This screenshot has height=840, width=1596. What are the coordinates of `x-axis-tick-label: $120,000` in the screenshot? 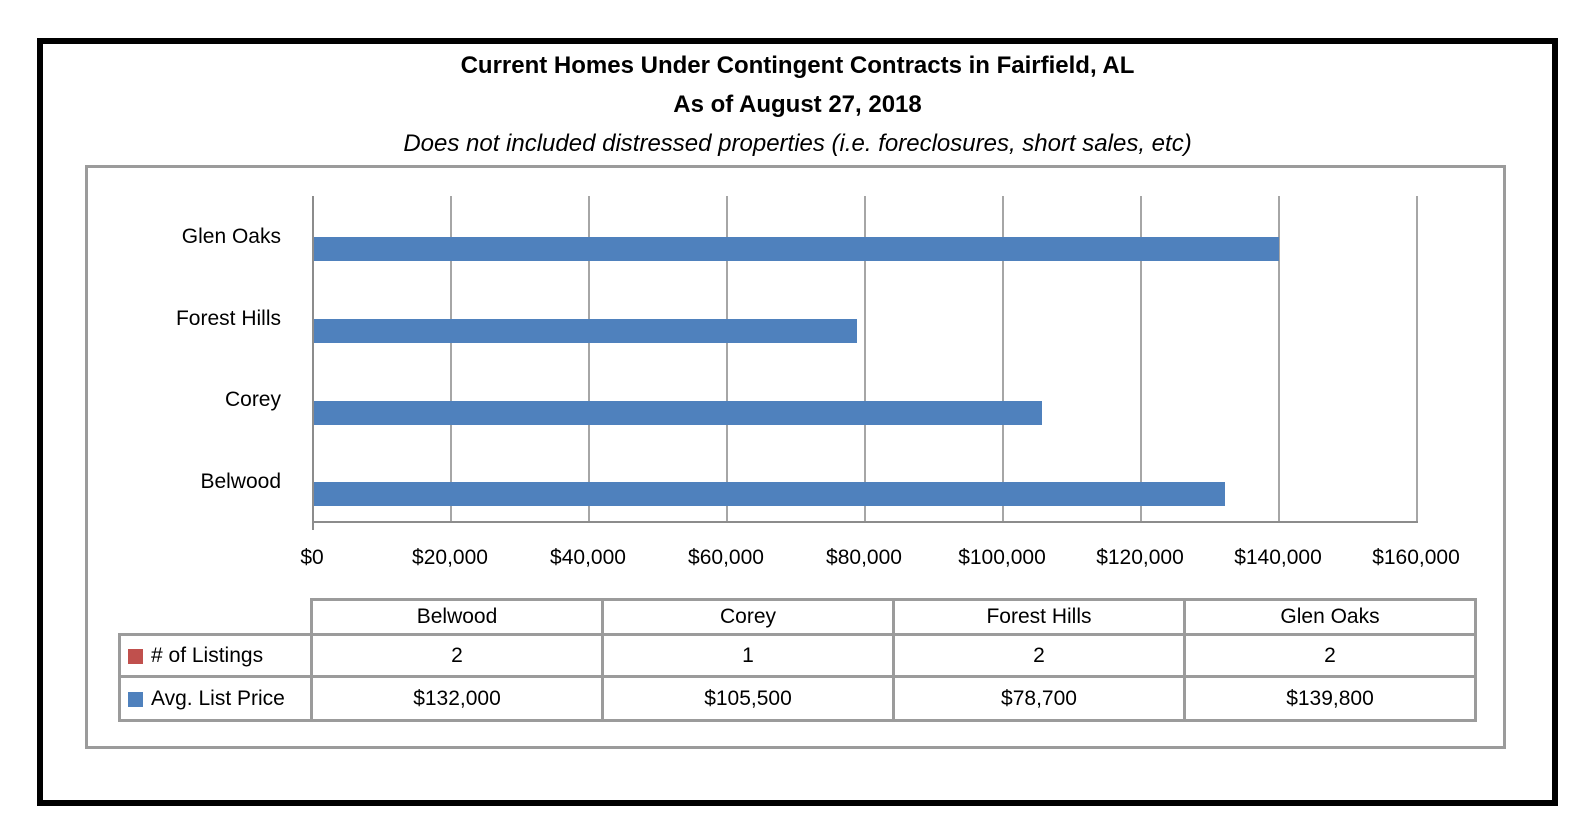 It's located at (1140, 557).